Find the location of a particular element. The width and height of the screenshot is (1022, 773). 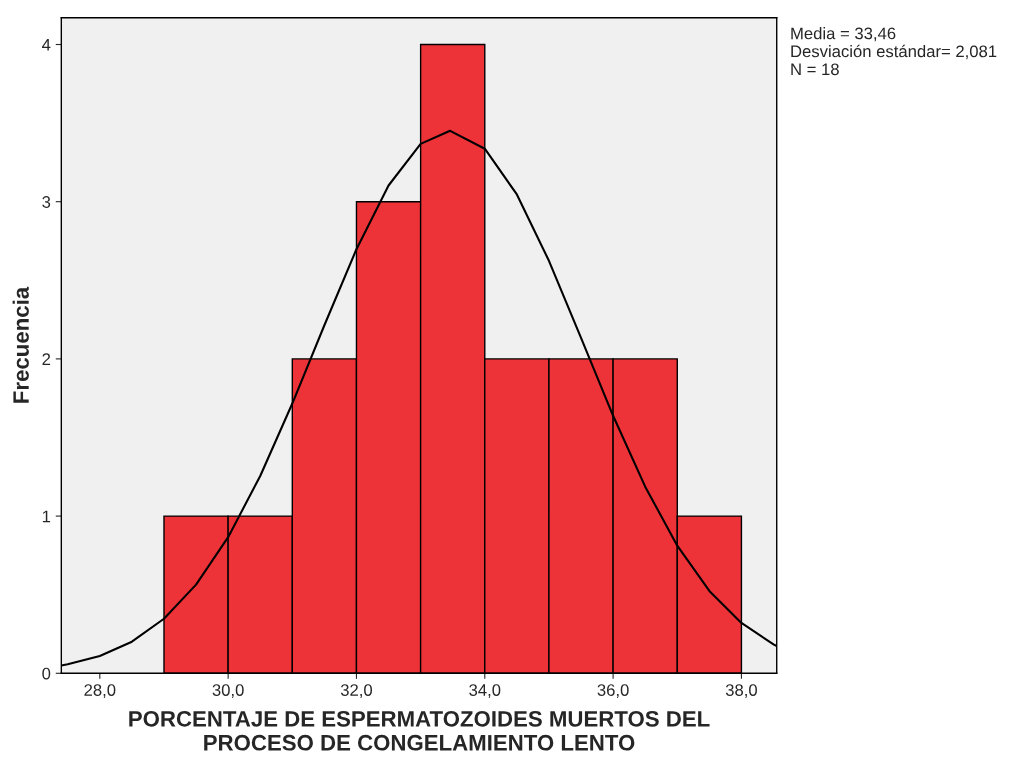

y-axis-title: Frecuencia is located at coordinates (20, 344).